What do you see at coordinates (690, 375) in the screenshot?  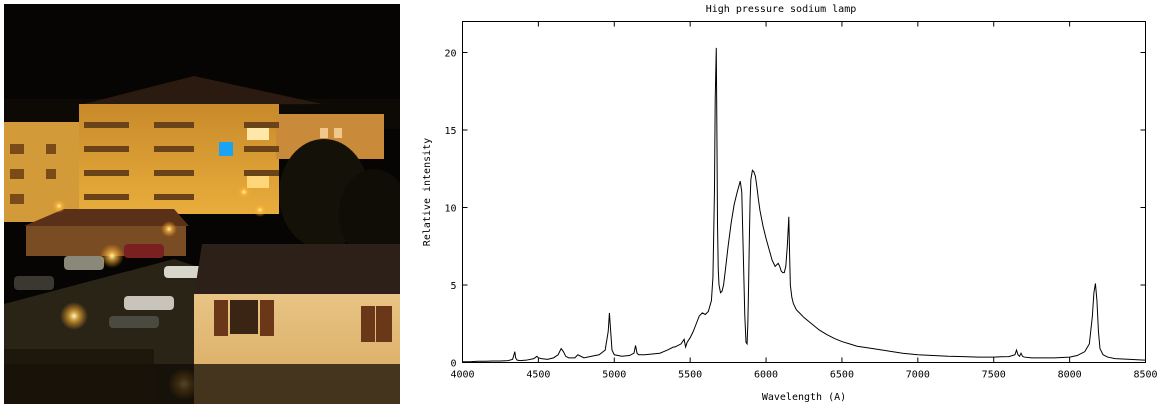 I see `x-tick-label: 5500` at bounding box center [690, 375].